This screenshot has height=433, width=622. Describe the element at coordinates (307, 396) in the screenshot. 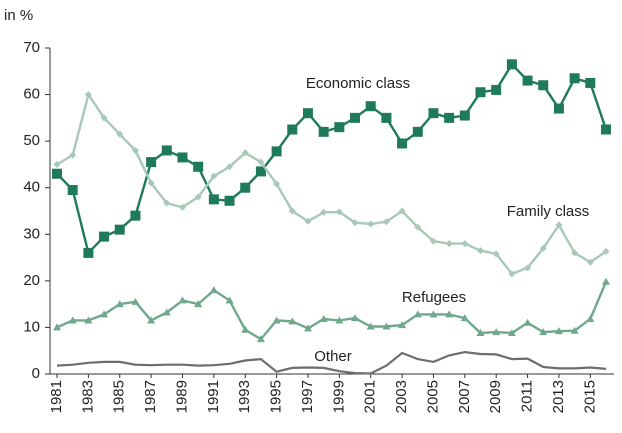

I see `x-tick-label: 1997` at that location.